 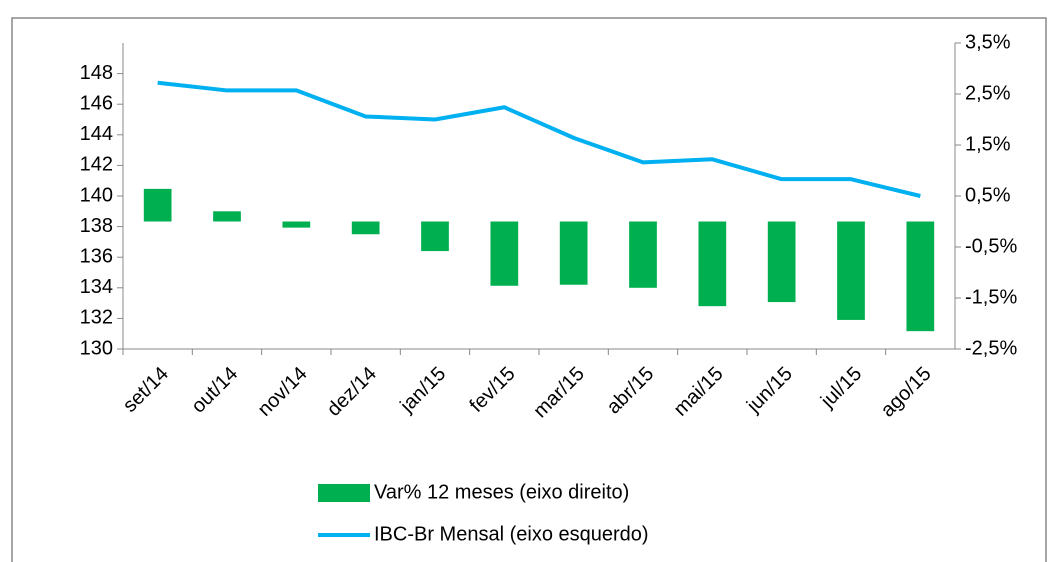 What do you see at coordinates (214, 390) in the screenshot?
I see `x-tick-label: out/14` at bounding box center [214, 390].